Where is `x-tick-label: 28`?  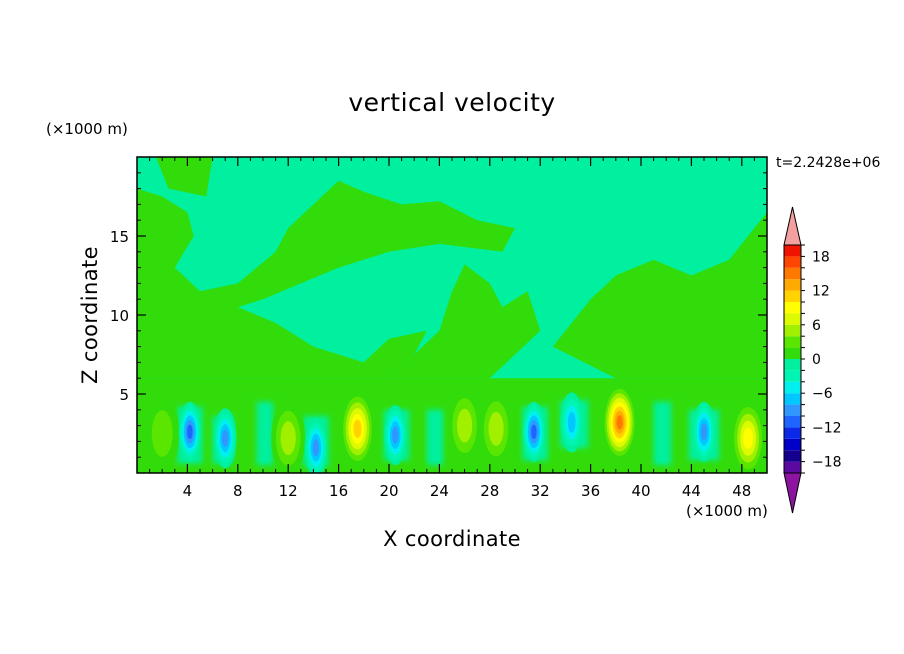
x-tick-label: 28 is located at coordinates (489, 491).